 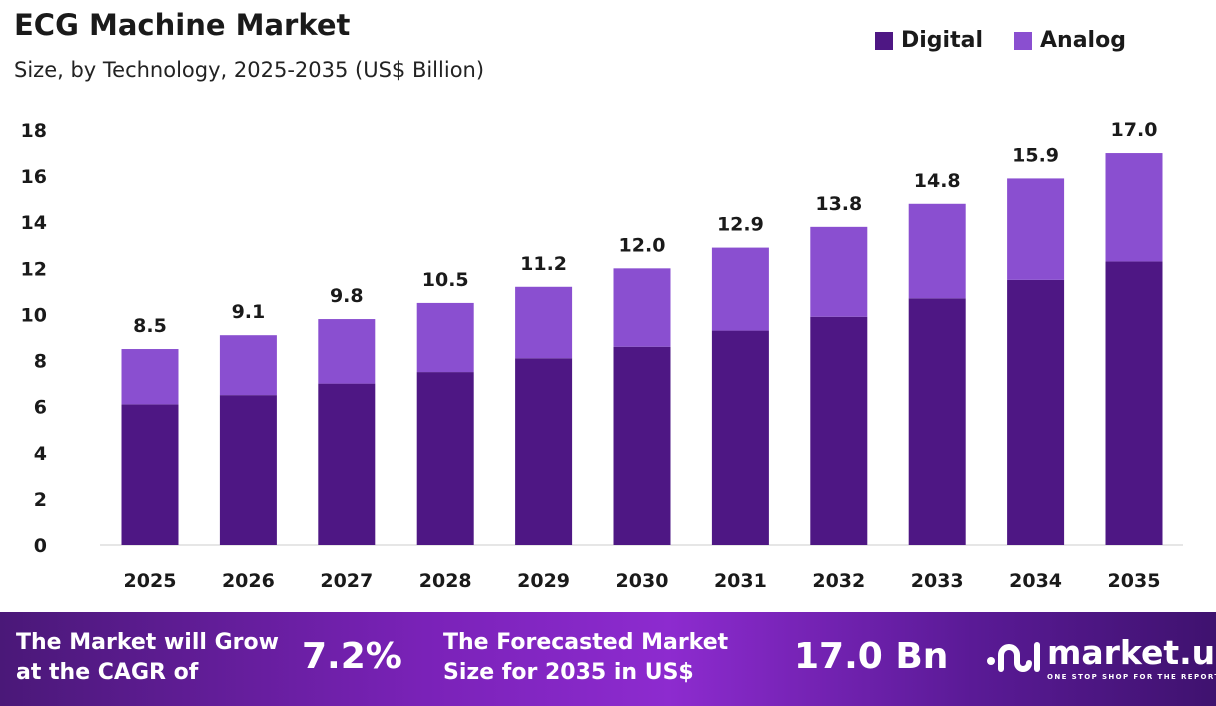 What do you see at coordinates (34, 131) in the screenshot?
I see `y-tick-label: 18` at bounding box center [34, 131].